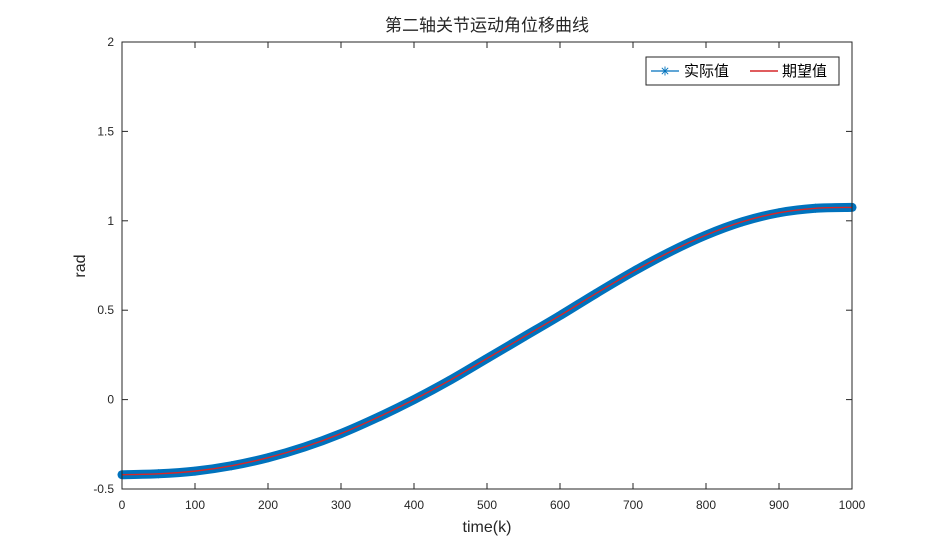  I want to click on x-tick-label: 700, so click(633, 505).